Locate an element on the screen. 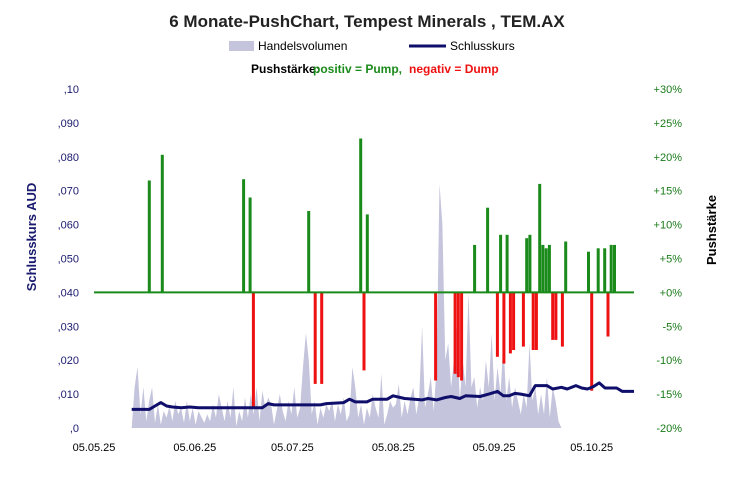 This screenshot has height=480, width=734. legend-volume-label: Handelsvolumen is located at coordinates (302, 46).